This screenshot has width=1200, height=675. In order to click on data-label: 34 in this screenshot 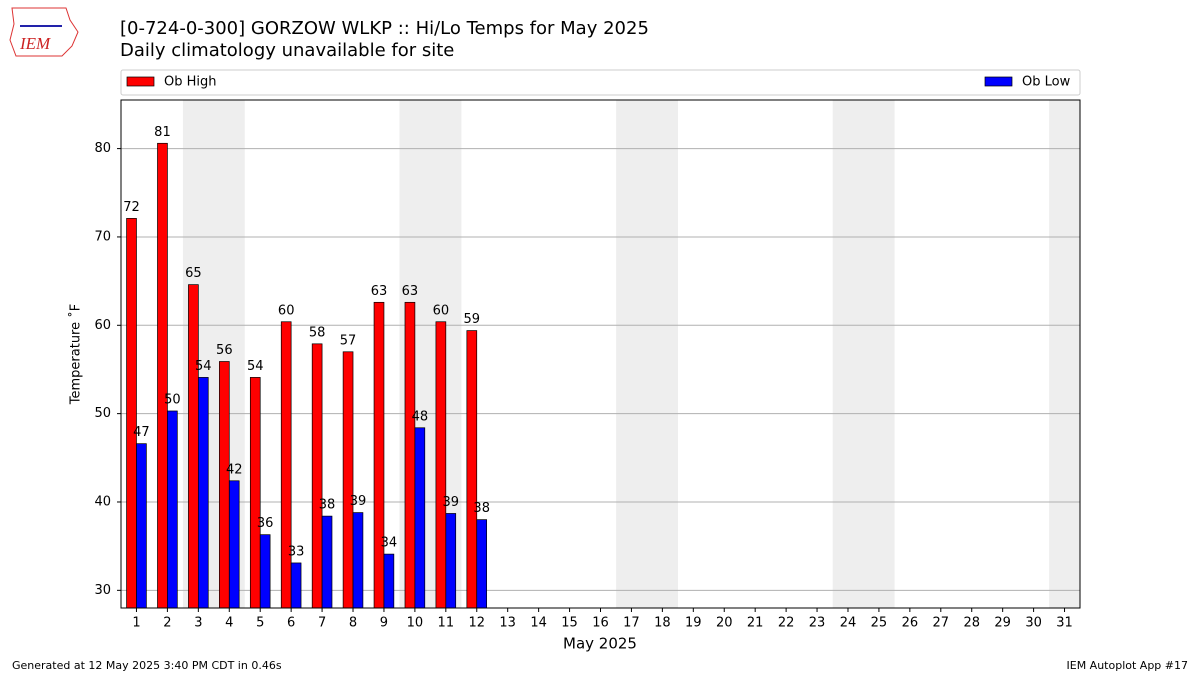, I will do `click(389, 543)`.